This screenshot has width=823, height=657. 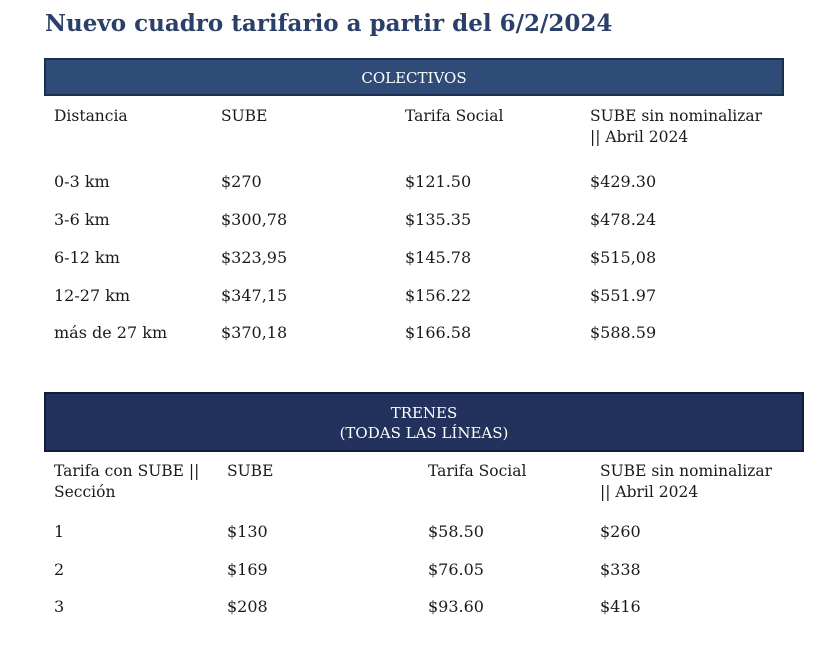 I want to click on column-header-tarifa-con-sube: Tarifa con SUBE ||, so click(x=127, y=471).